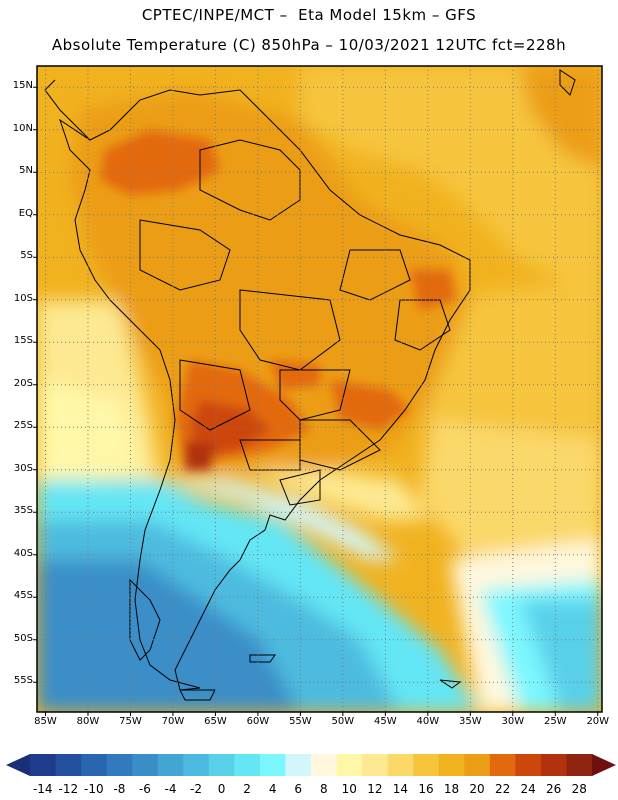 Image resolution: width=618 pixels, height=800 pixels. I want to click on lat-label: 5S, so click(26, 256).